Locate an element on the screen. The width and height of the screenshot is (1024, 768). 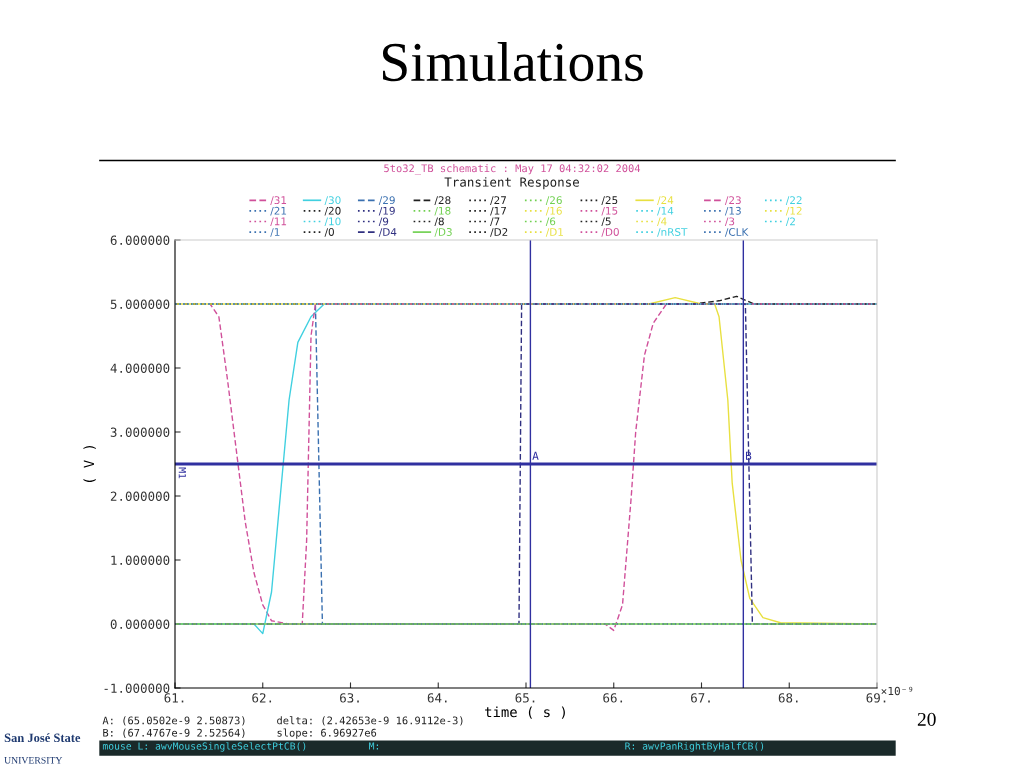
y-tick-label: 5.000000 is located at coordinates (140, 304).